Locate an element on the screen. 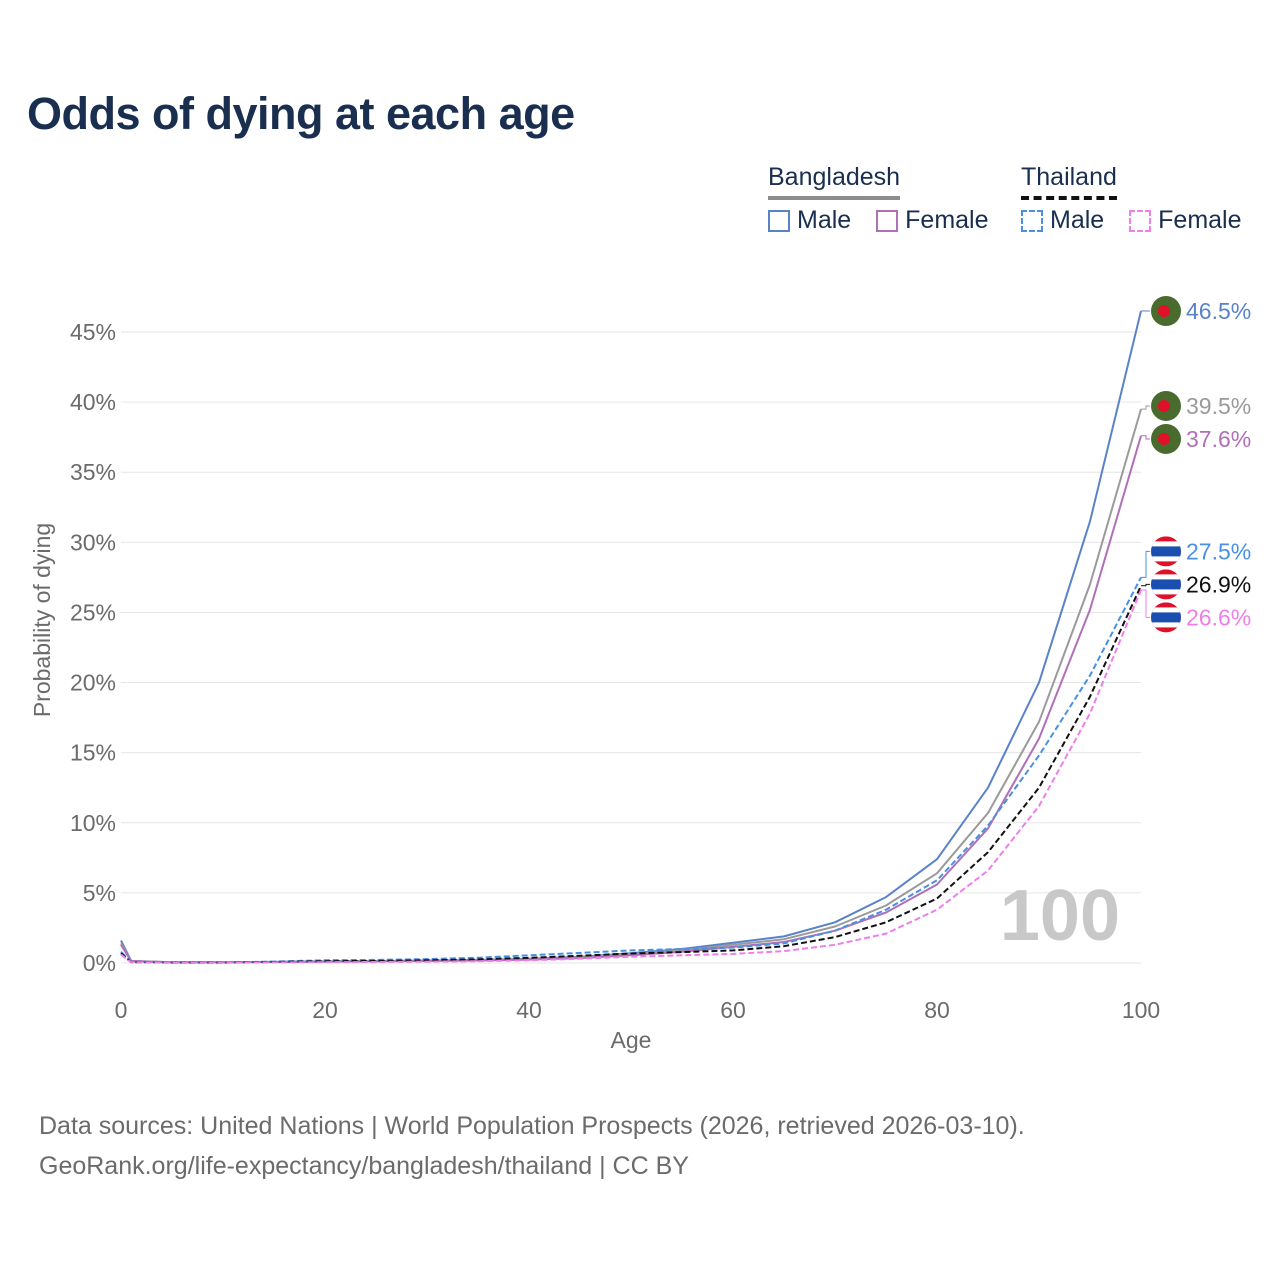  end-connector-bangladesh-both is located at coordinates (1145, 407).